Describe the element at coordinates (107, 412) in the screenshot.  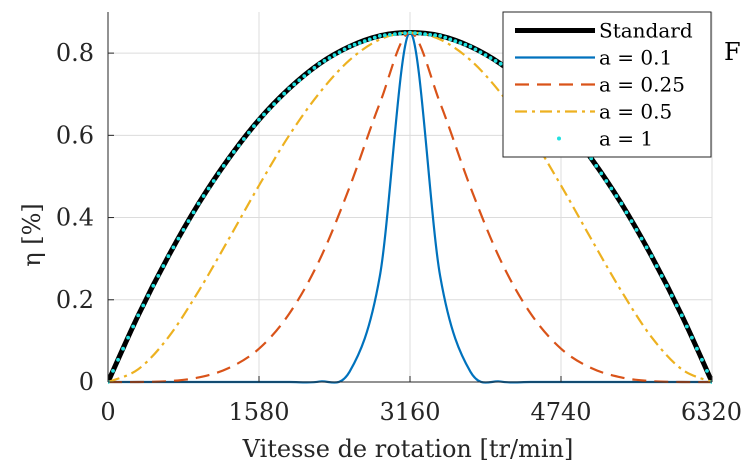
I see `x-tick-label: 0` at that location.